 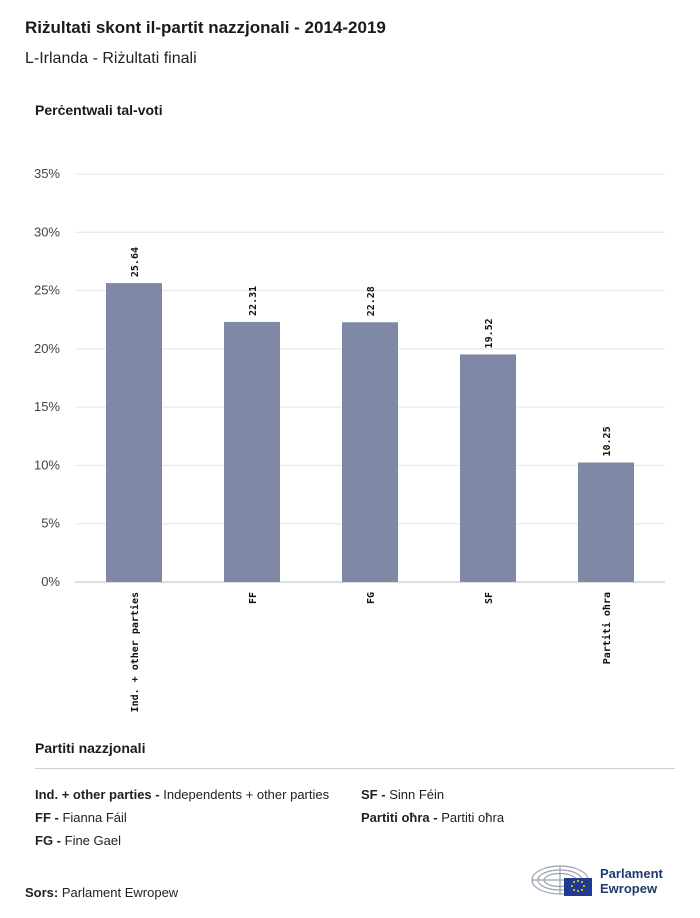 What do you see at coordinates (90, 748) in the screenshot?
I see `legend-title: Partiti nazzjonali` at bounding box center [90, 748].